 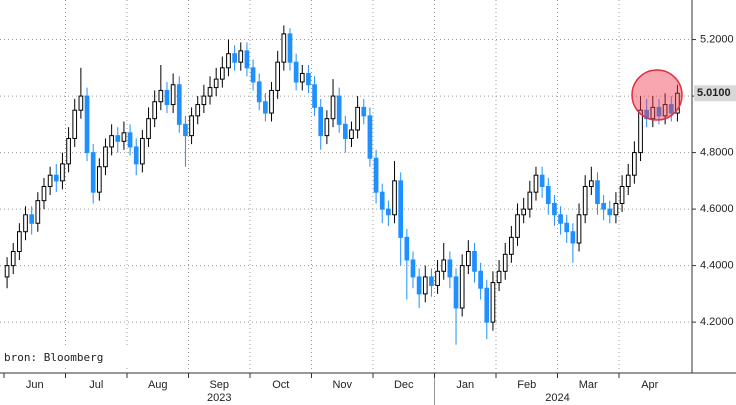 I want to click on y-tick-label: 5.2000, so click(x=717, y=39).